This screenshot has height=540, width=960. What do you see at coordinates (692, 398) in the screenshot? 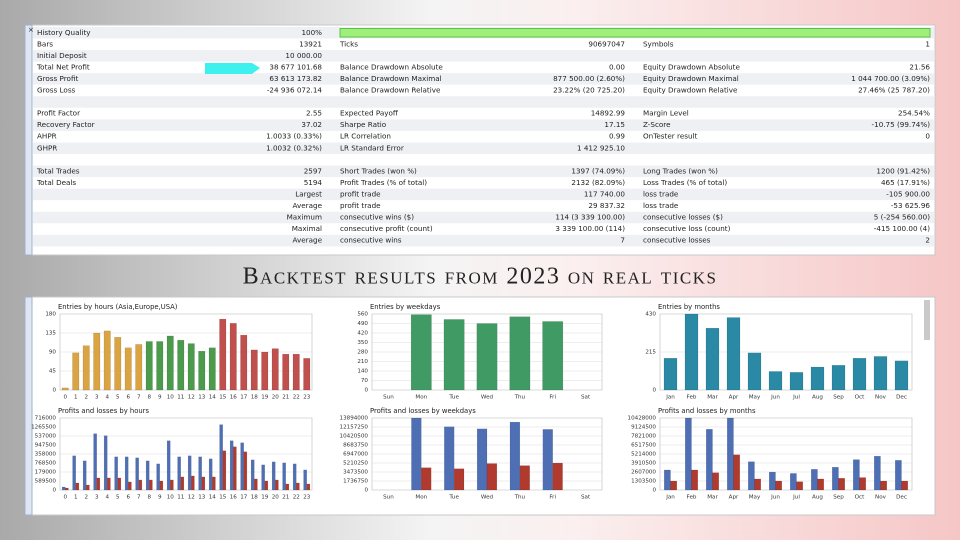
I see `x-tick-label: Feb` at bounding box center [692, 398].